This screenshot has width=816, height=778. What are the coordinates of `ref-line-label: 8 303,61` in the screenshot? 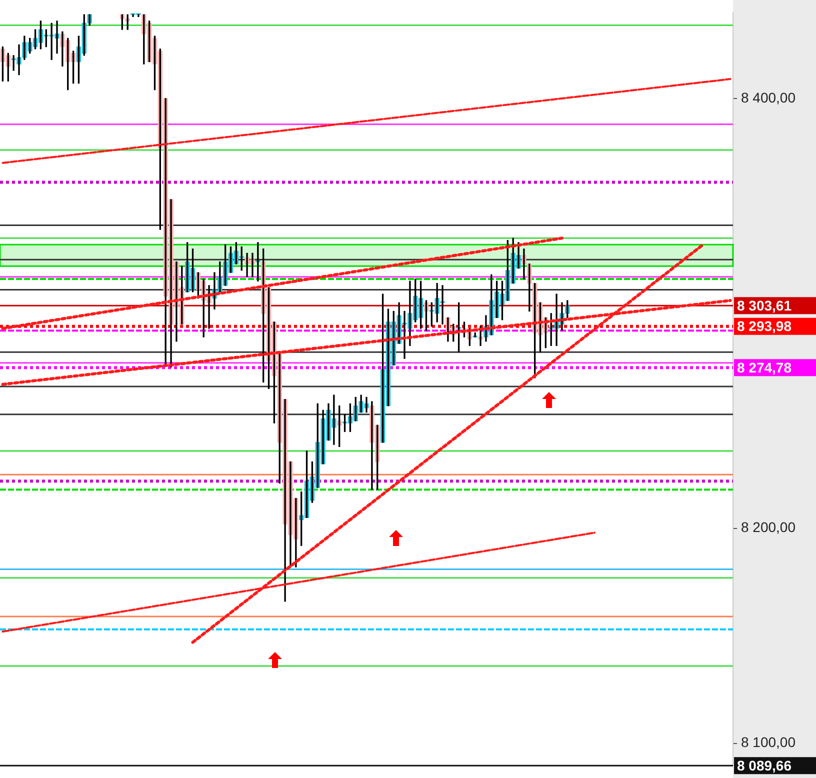 It's located at (764, 305).